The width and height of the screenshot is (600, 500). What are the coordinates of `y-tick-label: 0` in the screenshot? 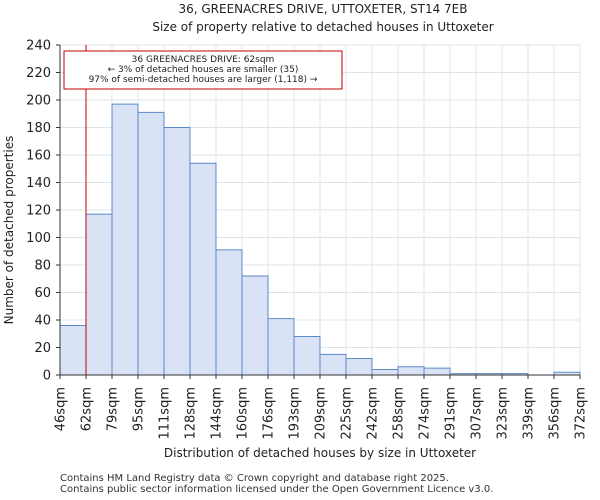 It's located at (47, 376).